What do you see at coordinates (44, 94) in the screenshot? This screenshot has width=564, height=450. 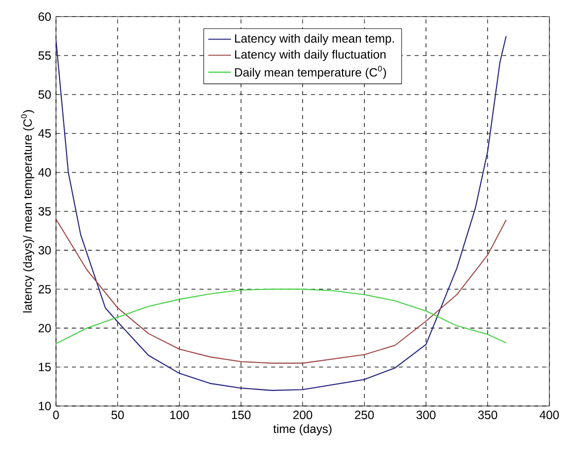 I see `y-tick-label: 50` at bounding box center [44, 94].